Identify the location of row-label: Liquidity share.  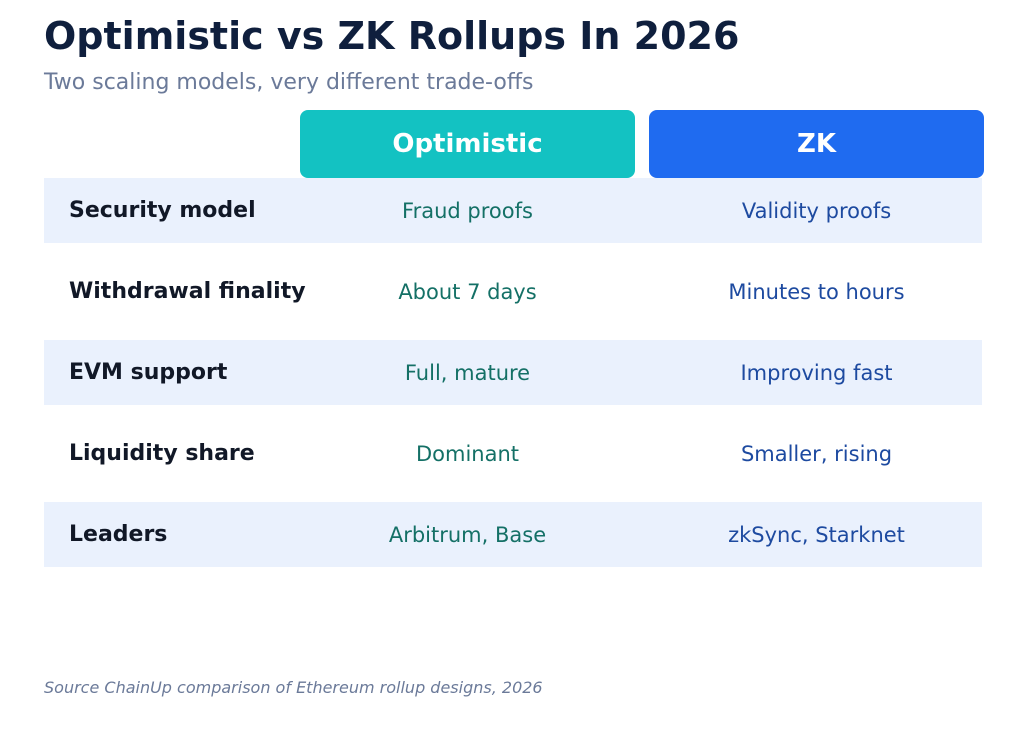
(162, 453).